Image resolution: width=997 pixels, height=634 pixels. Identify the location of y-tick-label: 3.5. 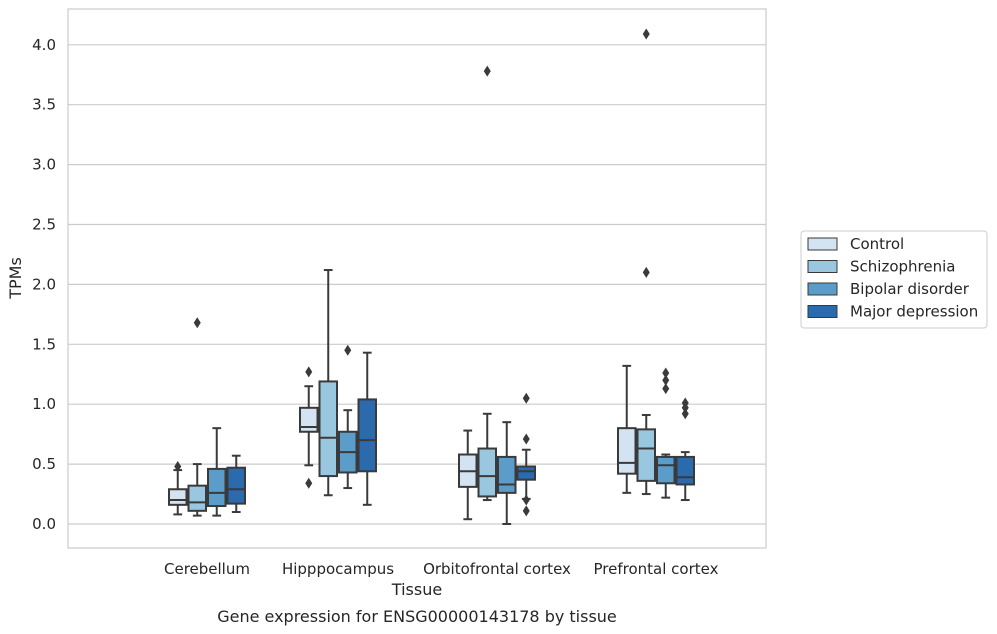
(44, 105).